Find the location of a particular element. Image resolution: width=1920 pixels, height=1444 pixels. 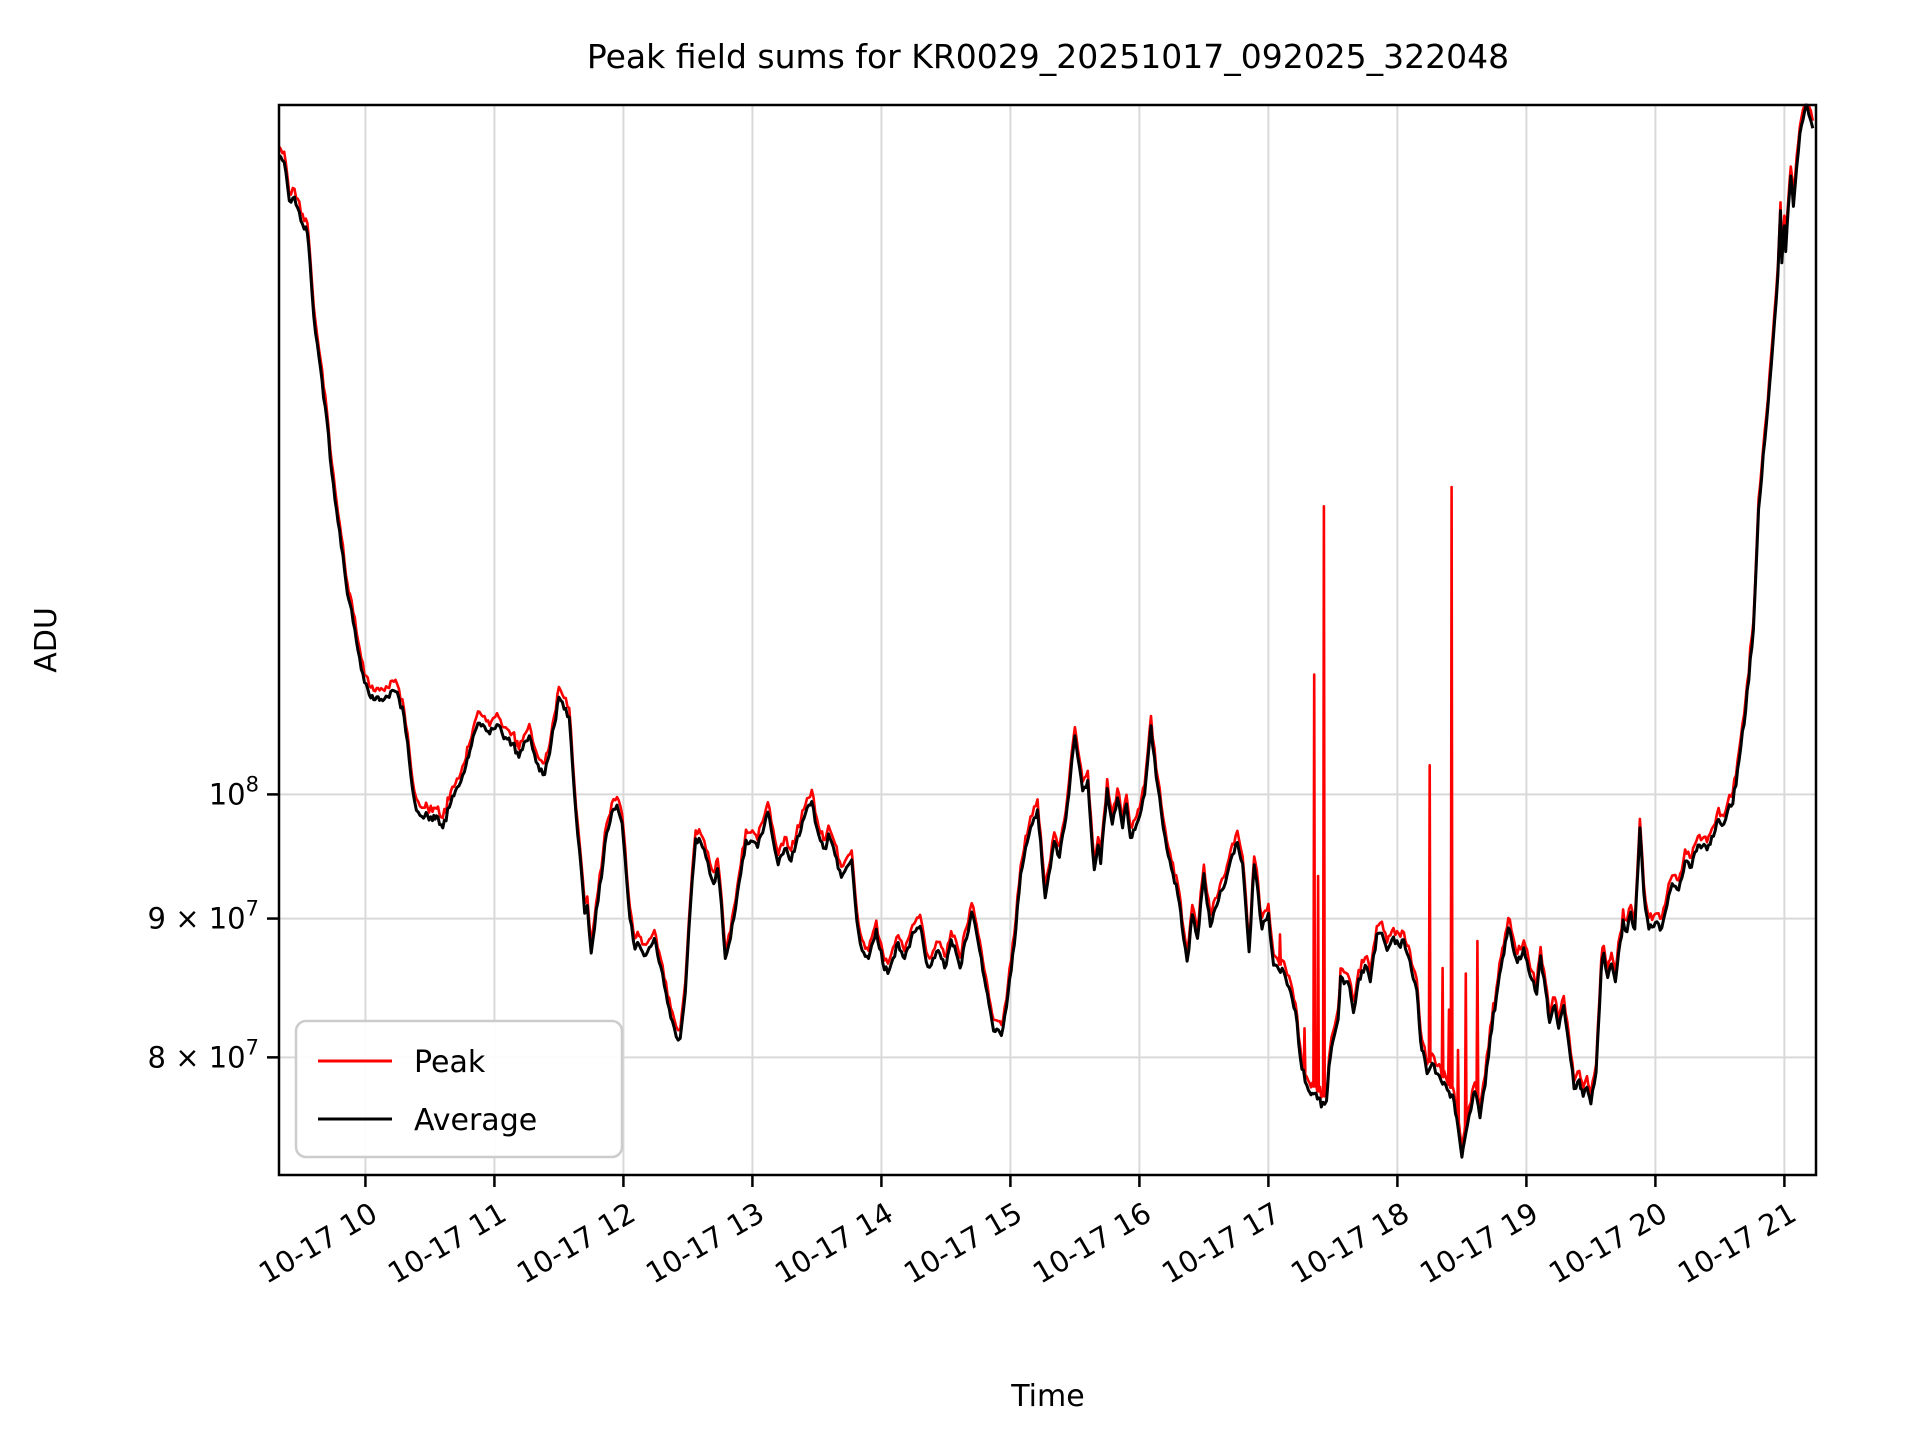

legend-box is located at coordinates (459, 1089).